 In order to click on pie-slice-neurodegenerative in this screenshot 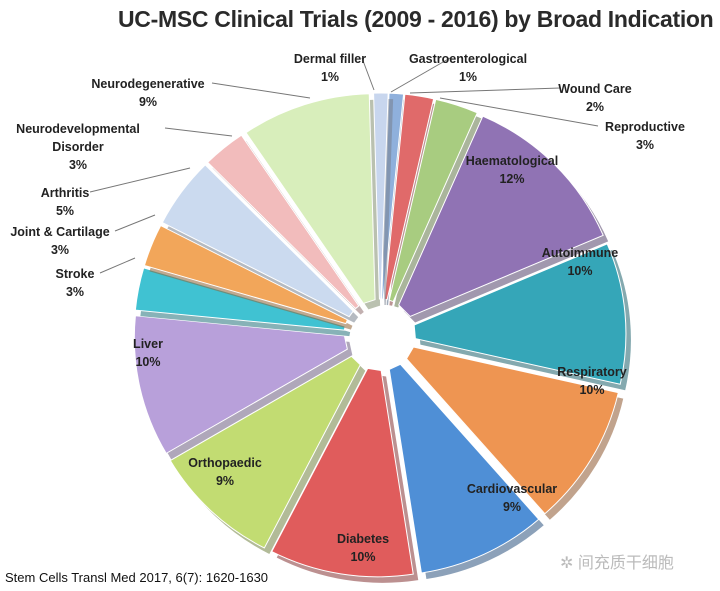, I will do `click(310, 199)`.